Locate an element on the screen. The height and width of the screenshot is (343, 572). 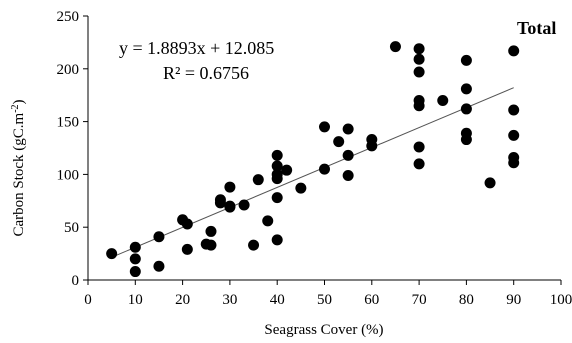
y-tick-label: 150 is located at coordinates (68, 123).